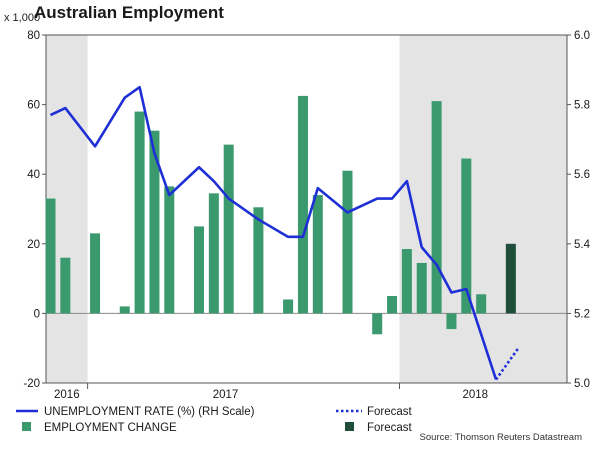  I want to click on chart-title: Australian Employment, so click(129, 12).